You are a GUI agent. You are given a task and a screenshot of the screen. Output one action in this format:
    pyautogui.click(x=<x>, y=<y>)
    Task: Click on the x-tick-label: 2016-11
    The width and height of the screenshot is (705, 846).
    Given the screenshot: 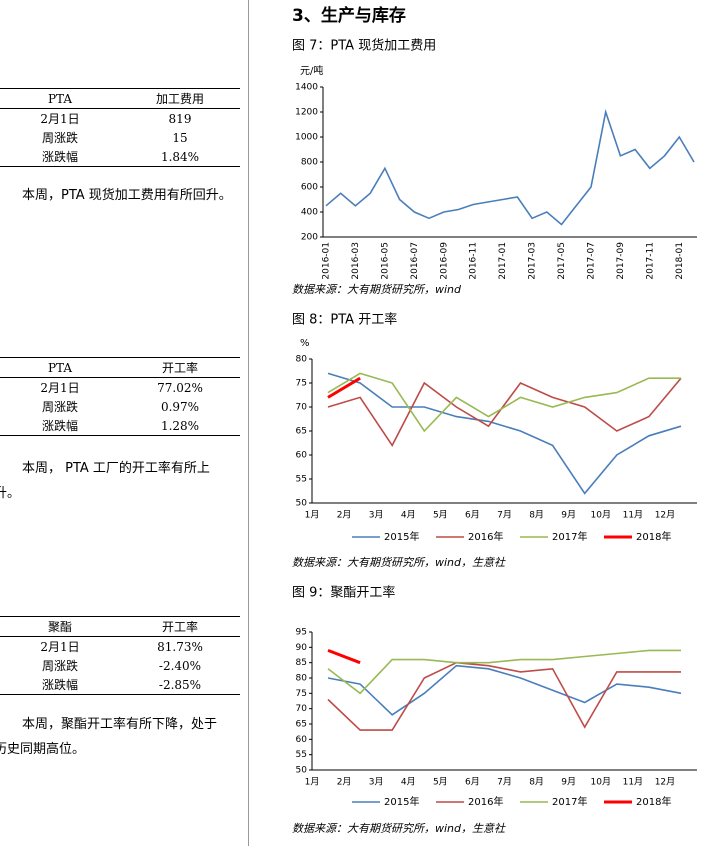 What is the action you would take?
    pyautogui.click(x=474, y=261)
    